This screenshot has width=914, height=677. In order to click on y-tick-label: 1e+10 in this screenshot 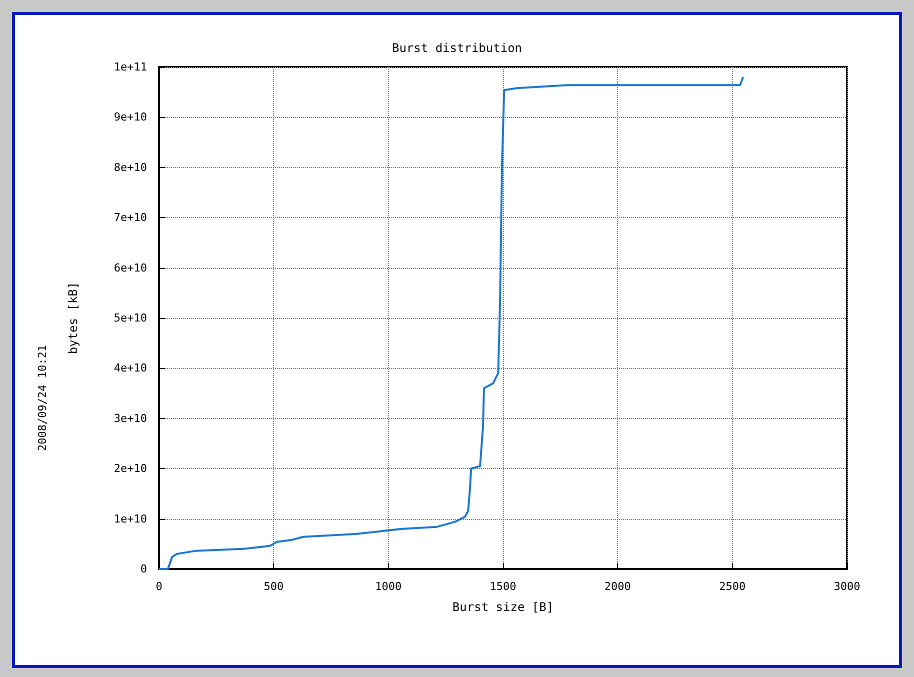, I will do `click(130, 519)`.